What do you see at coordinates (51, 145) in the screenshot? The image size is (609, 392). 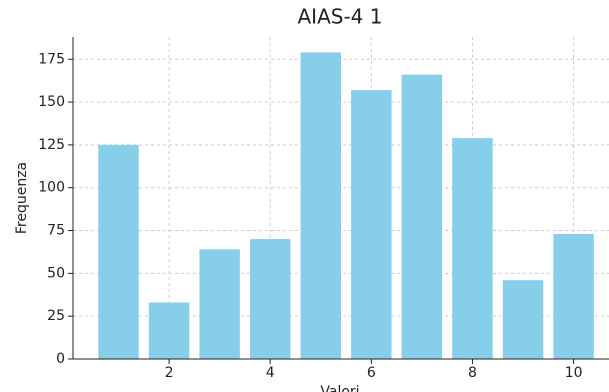 I see `y-tick-label: 125` at bounding box center [51, 145].